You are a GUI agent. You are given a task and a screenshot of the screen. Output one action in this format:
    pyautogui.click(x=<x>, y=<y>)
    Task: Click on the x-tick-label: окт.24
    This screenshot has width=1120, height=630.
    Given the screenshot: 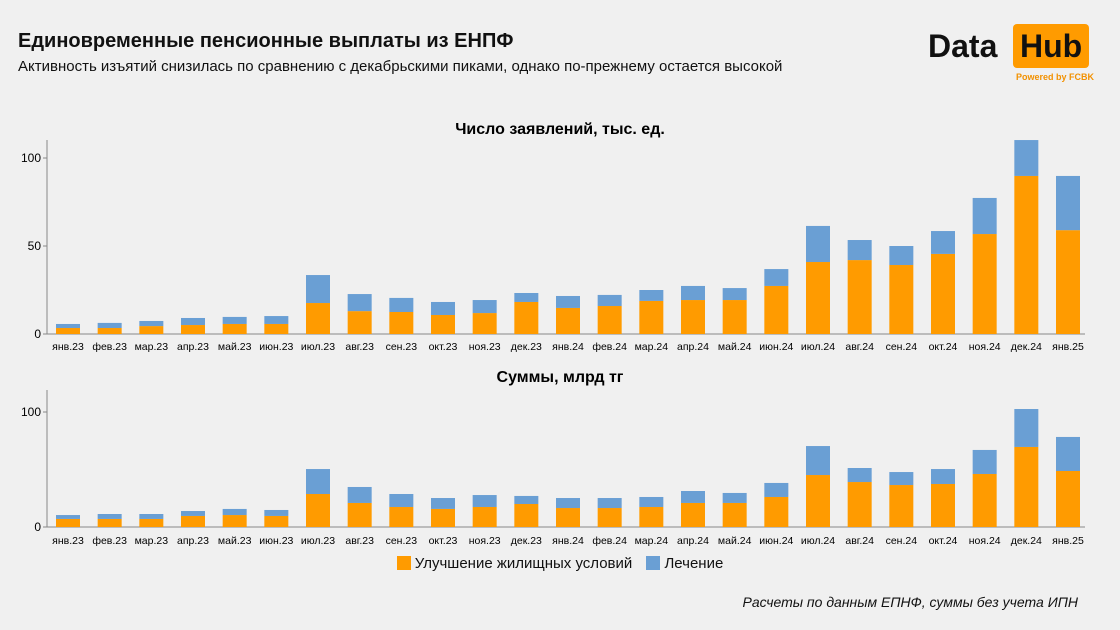 What is the action you would take?
    pyautogui.click(x=943, y=541)
    